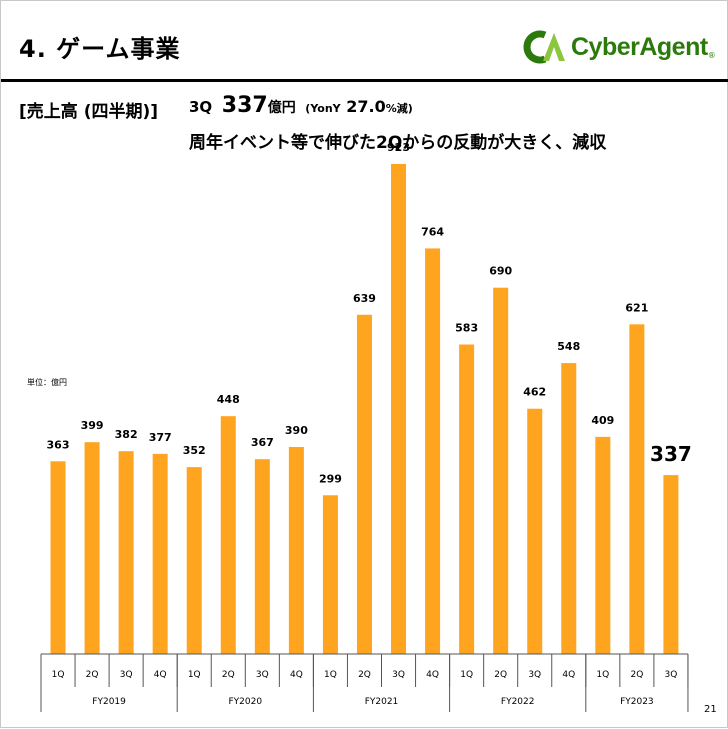  What do you see at coordinates (301, 105) in the screenshot?
I see `headline-figure: 3Q 337億円 (YonY 27.0%減)` at bounding box center [301, 105].